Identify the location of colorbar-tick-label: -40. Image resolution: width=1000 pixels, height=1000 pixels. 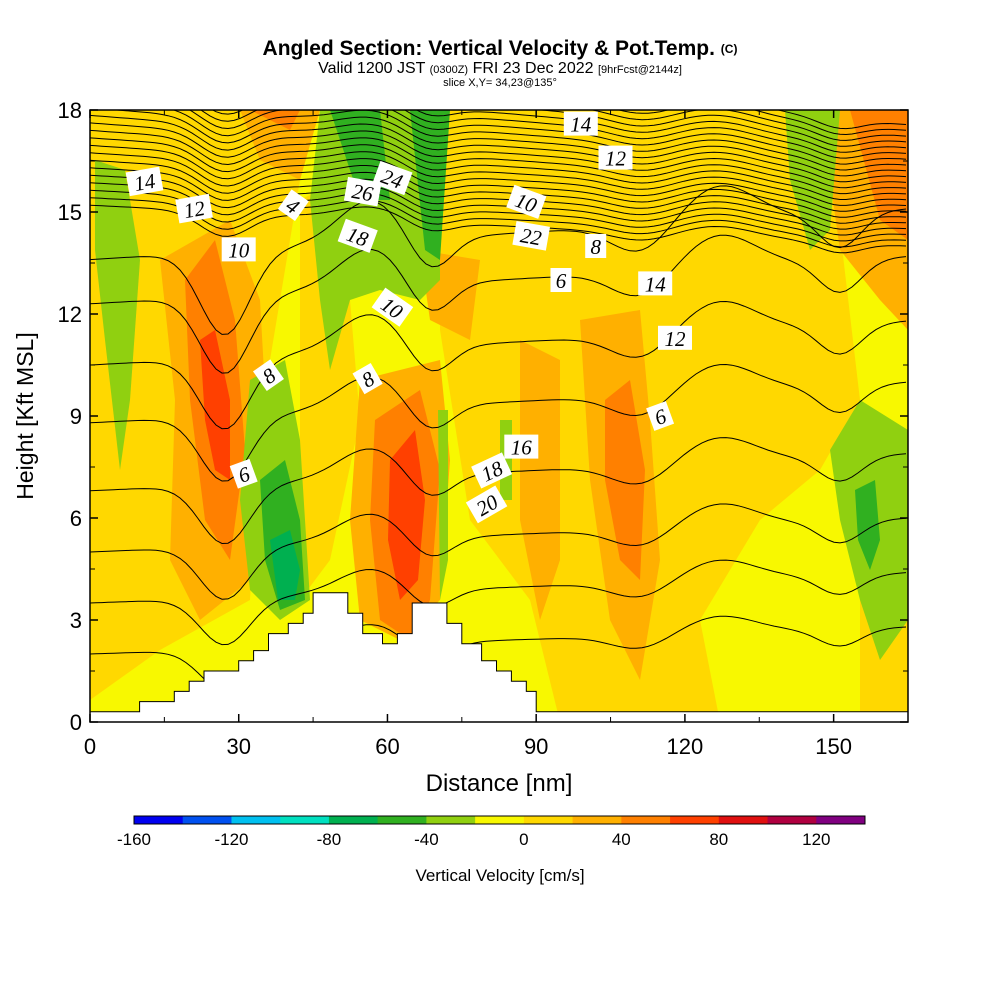
(426, 839).